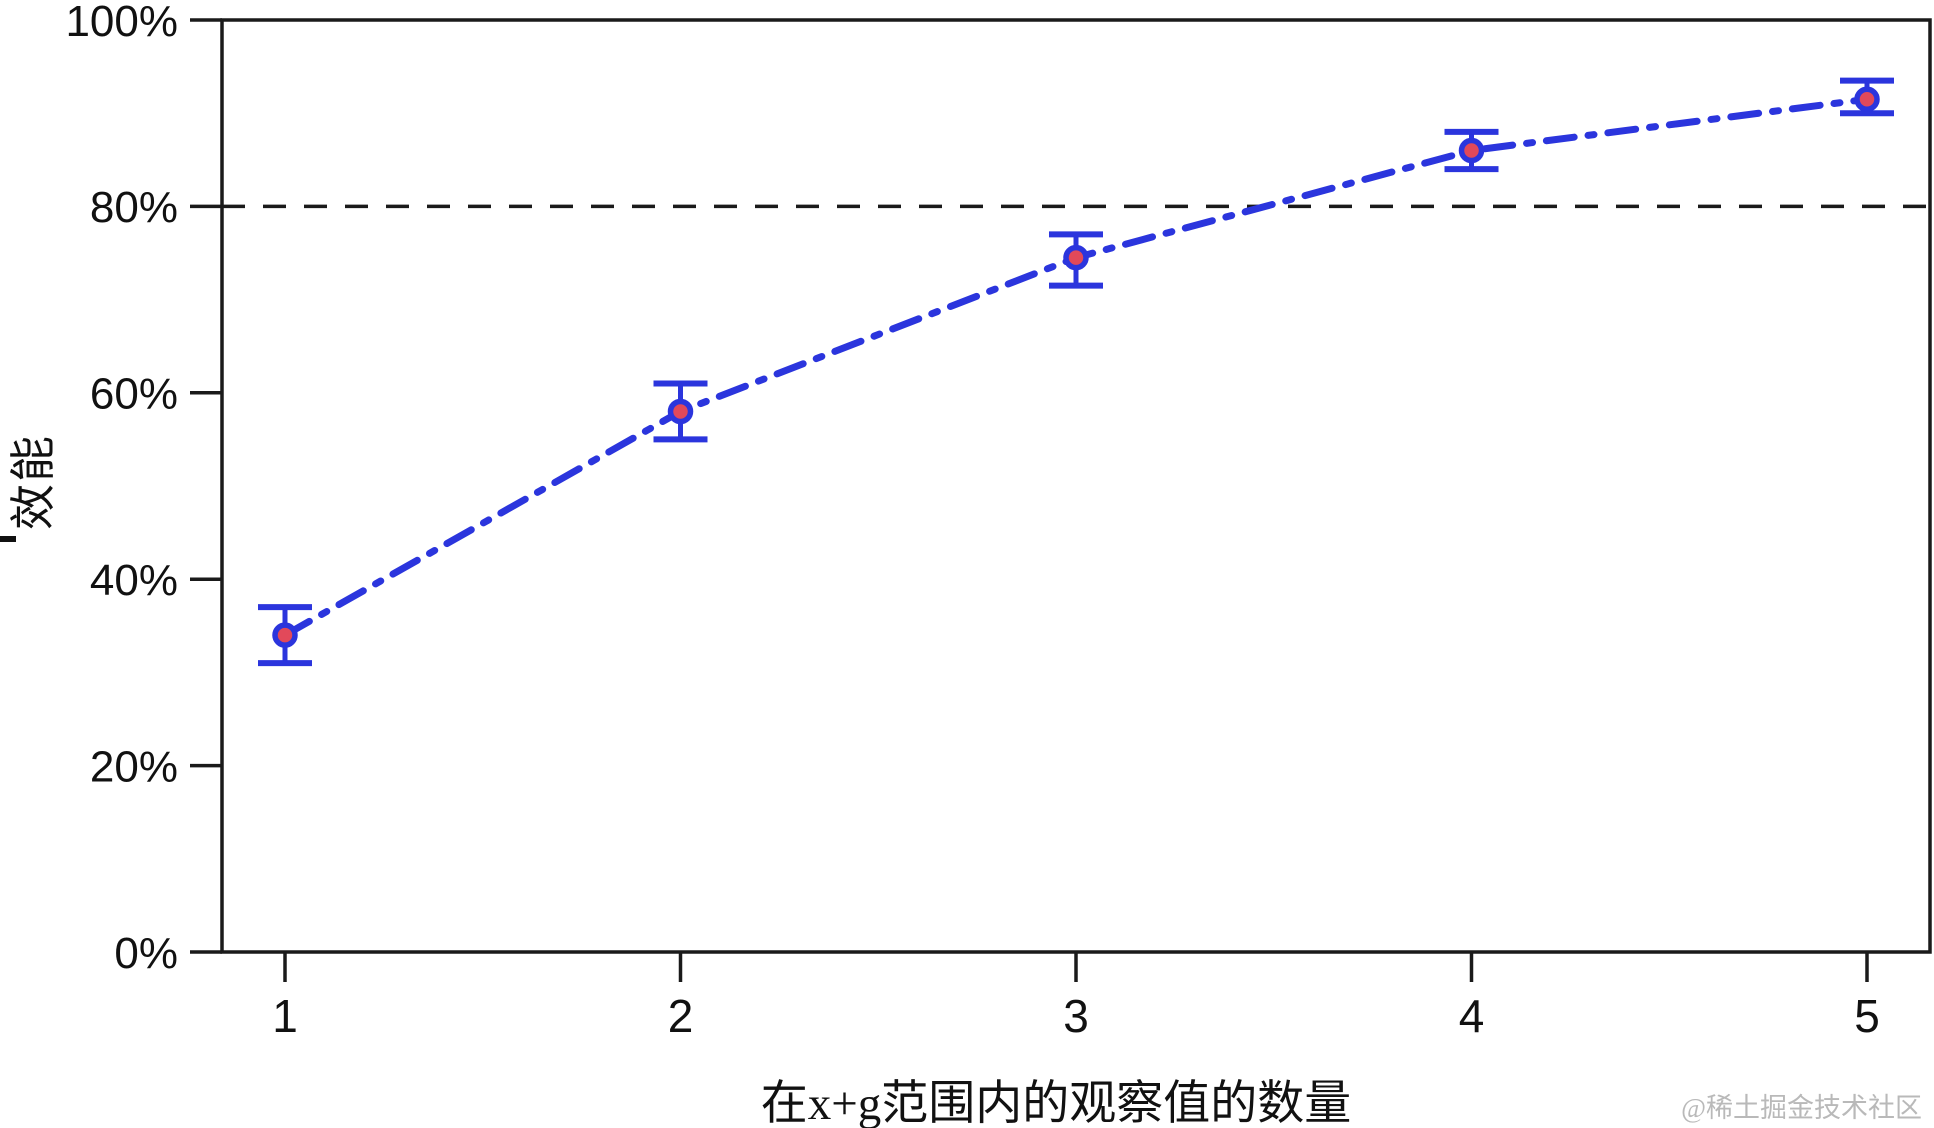 Image resolution: width=1934 pixels, height=1128 pixels. I want to click on y-tick-label: 100%, so click(121, 23).